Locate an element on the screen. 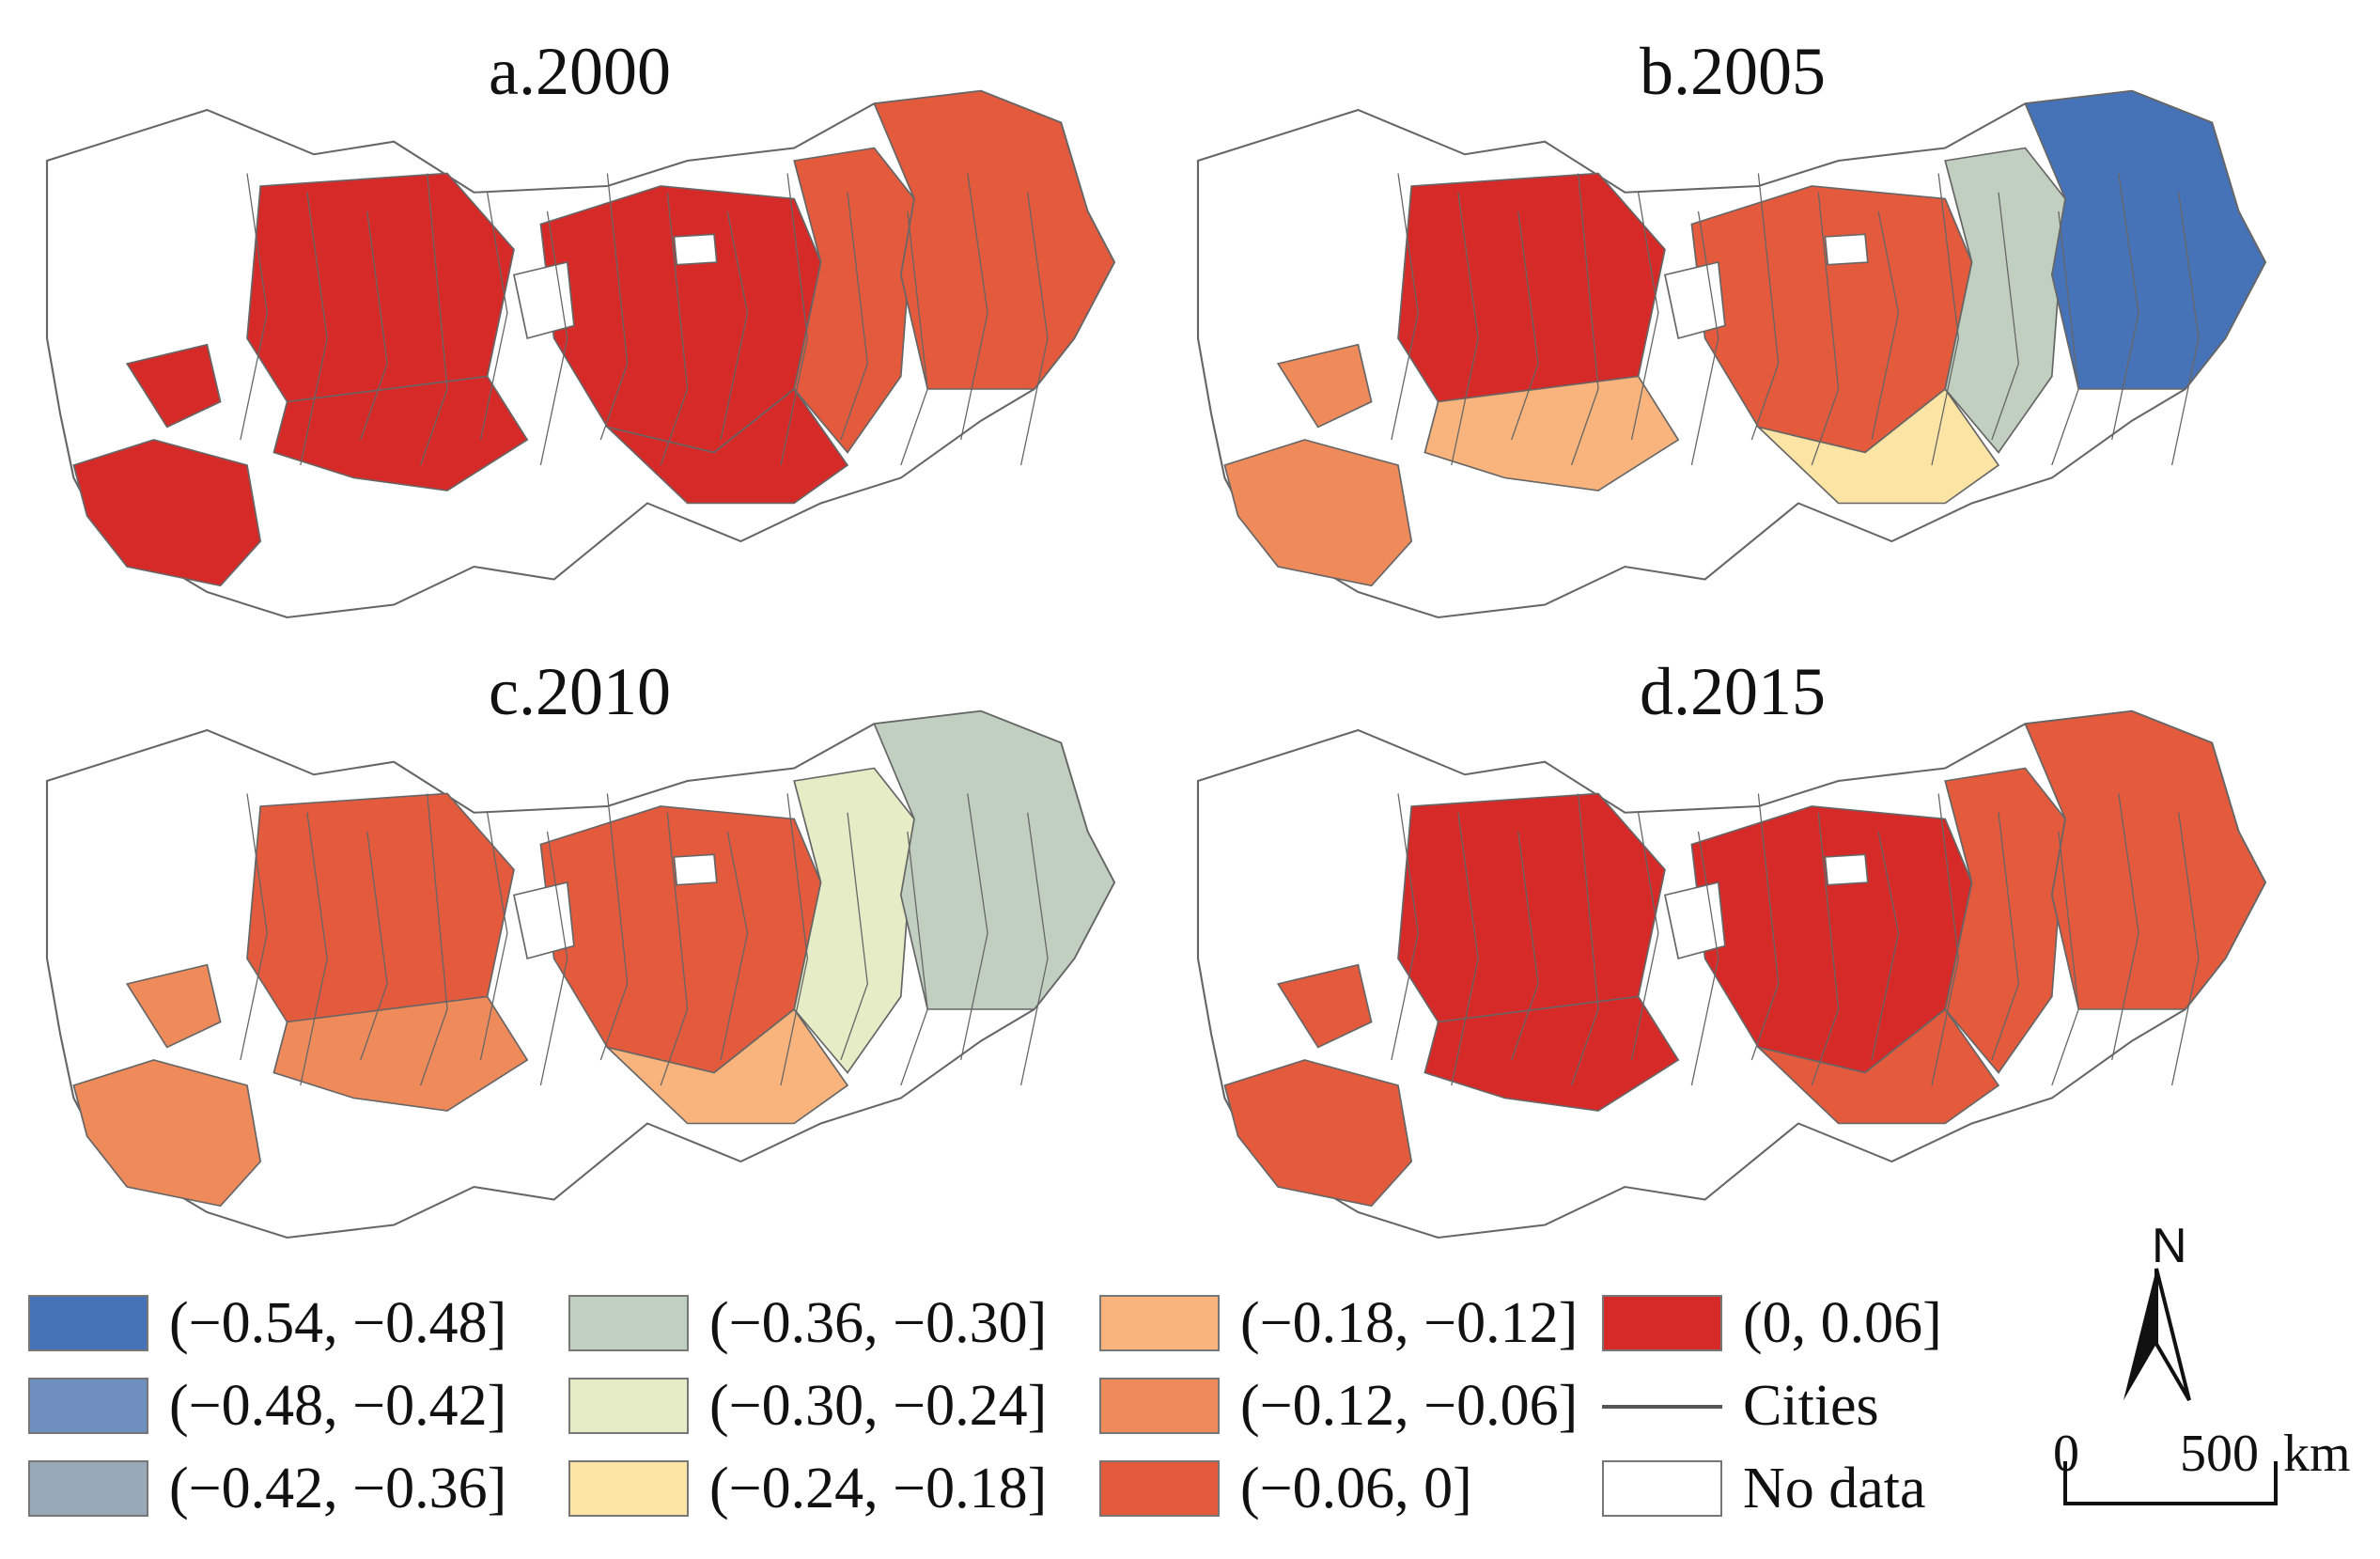  panel-title-b: b.2005 is located at coordinates (1733, 71).